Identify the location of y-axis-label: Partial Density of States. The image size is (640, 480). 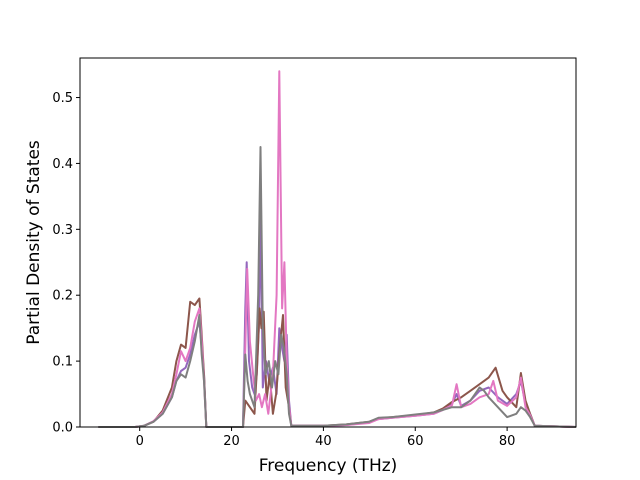
(34, 242).